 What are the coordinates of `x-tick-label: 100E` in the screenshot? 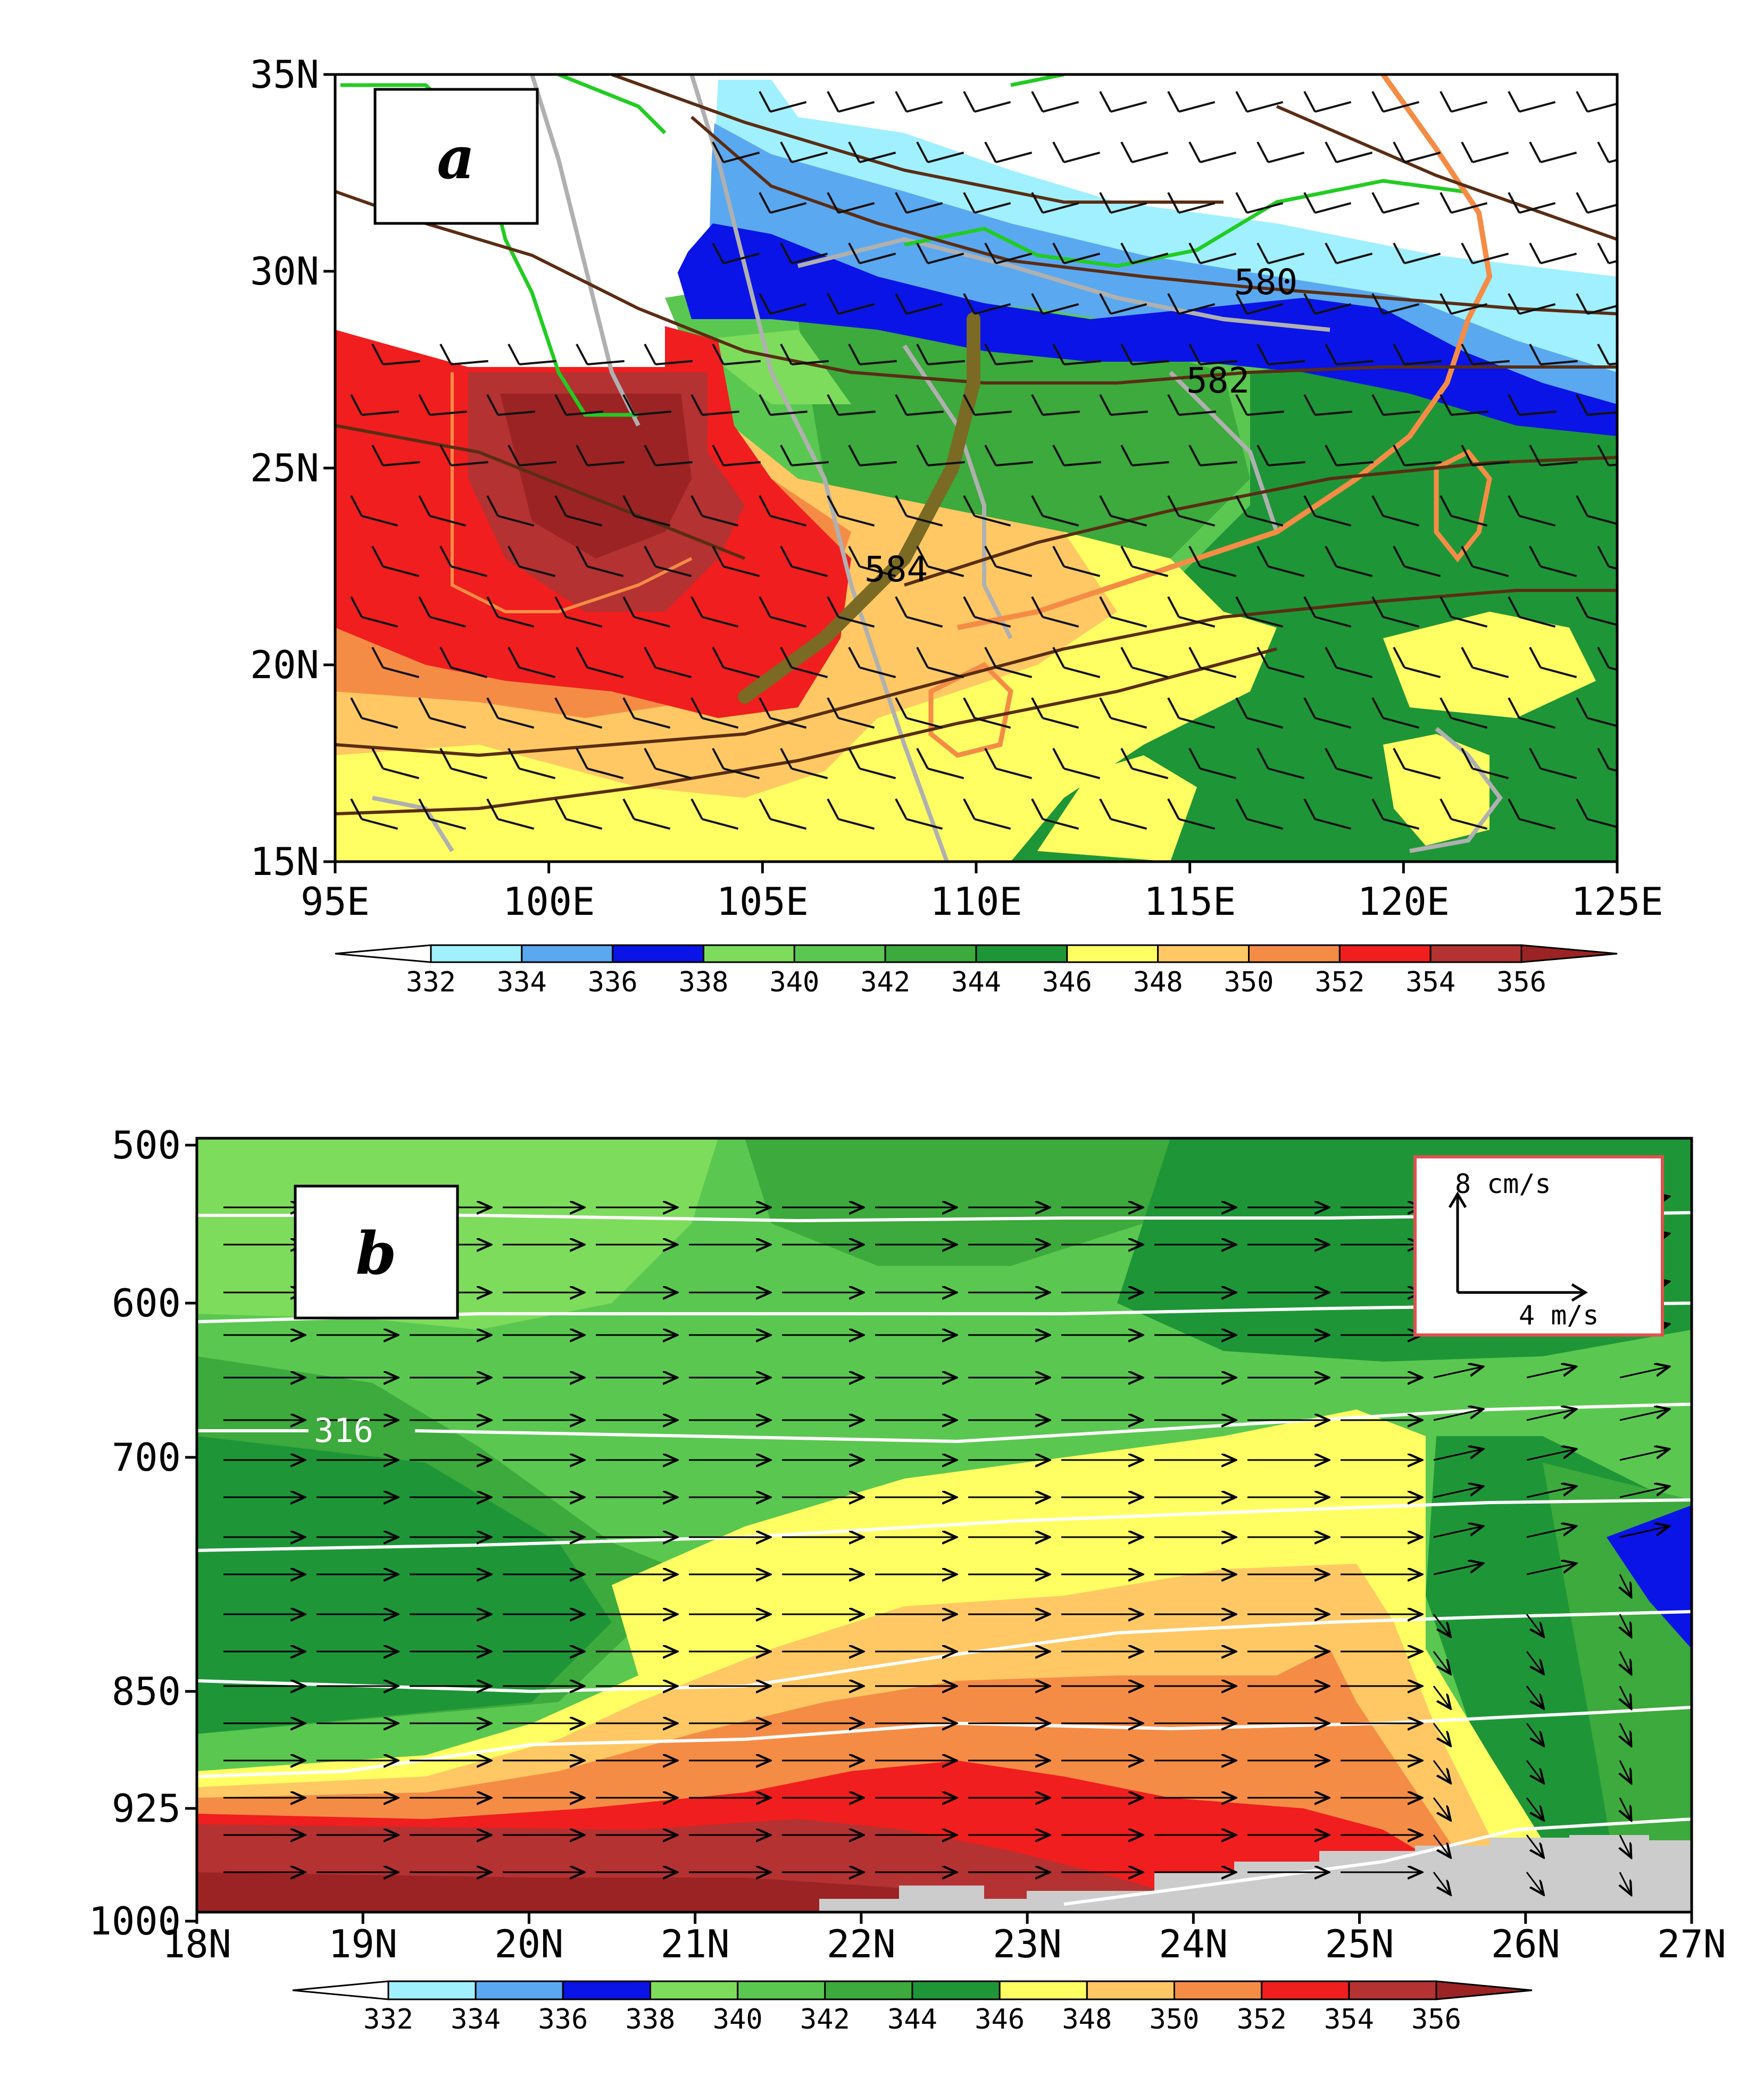 It's located at (549, 901).